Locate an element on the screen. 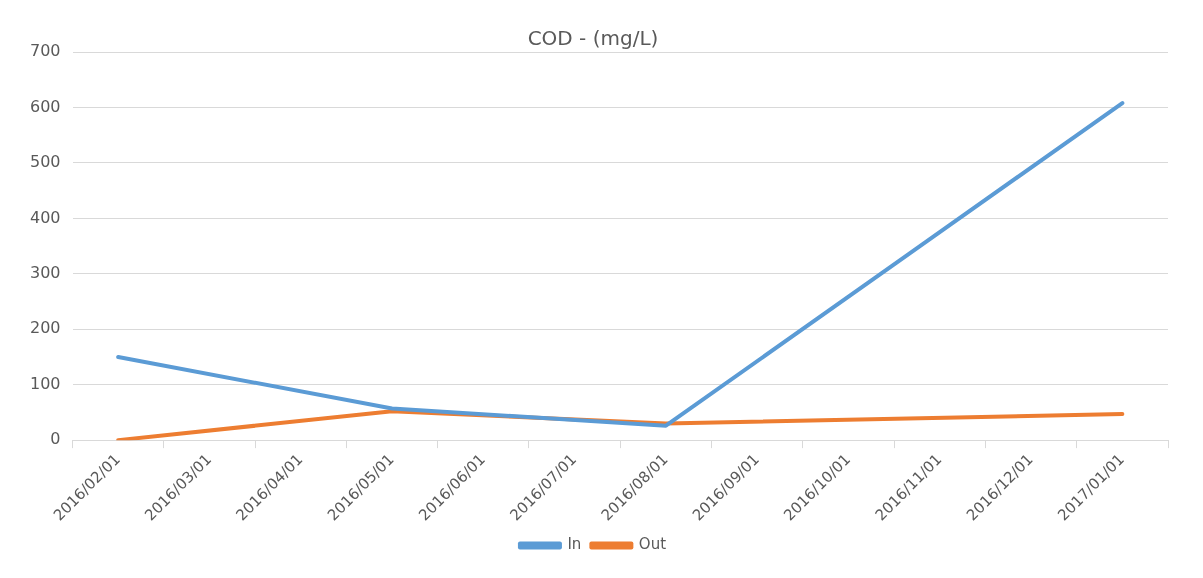 The width and height of the screenshot is (1203, 578). y-tick-label: 700 is located at coordinates (45, 51).